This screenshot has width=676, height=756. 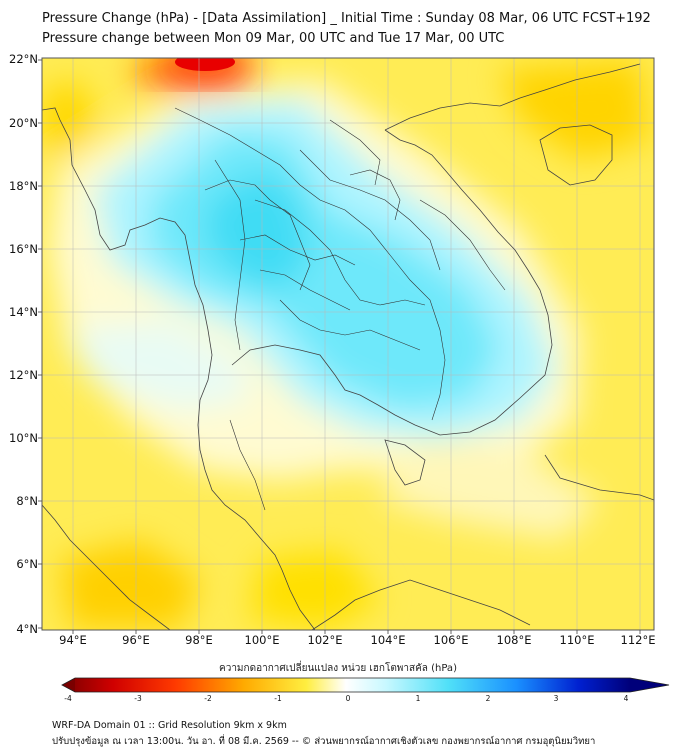 I want to click on colorbar-tick: -4, so click(x=68, y=698).